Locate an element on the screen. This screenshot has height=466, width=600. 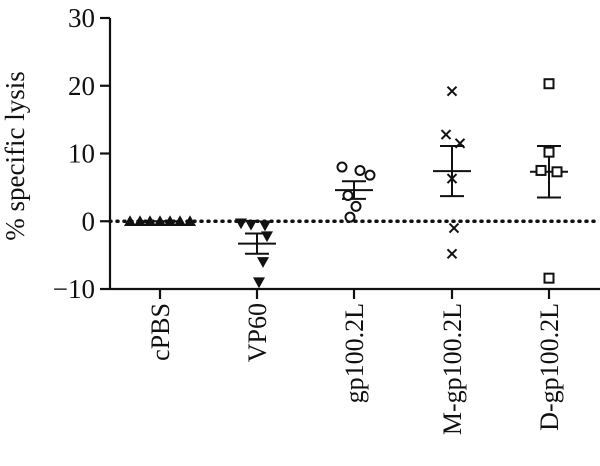
y-tick-label: 30 is located at coordinates (81, 18).